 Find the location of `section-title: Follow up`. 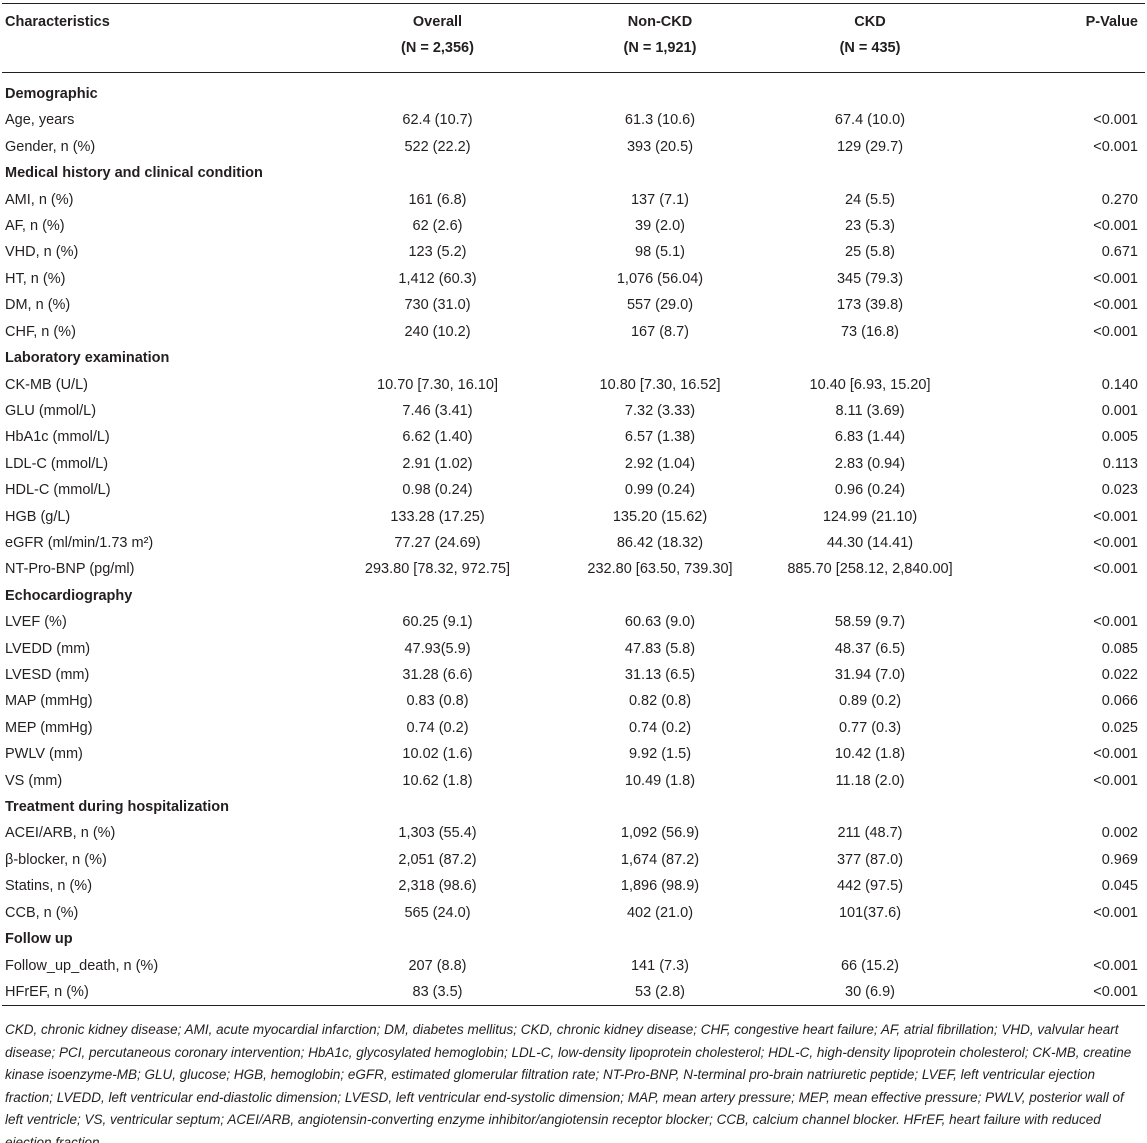

section-title: Follow up is located at coordinates (39, 939).